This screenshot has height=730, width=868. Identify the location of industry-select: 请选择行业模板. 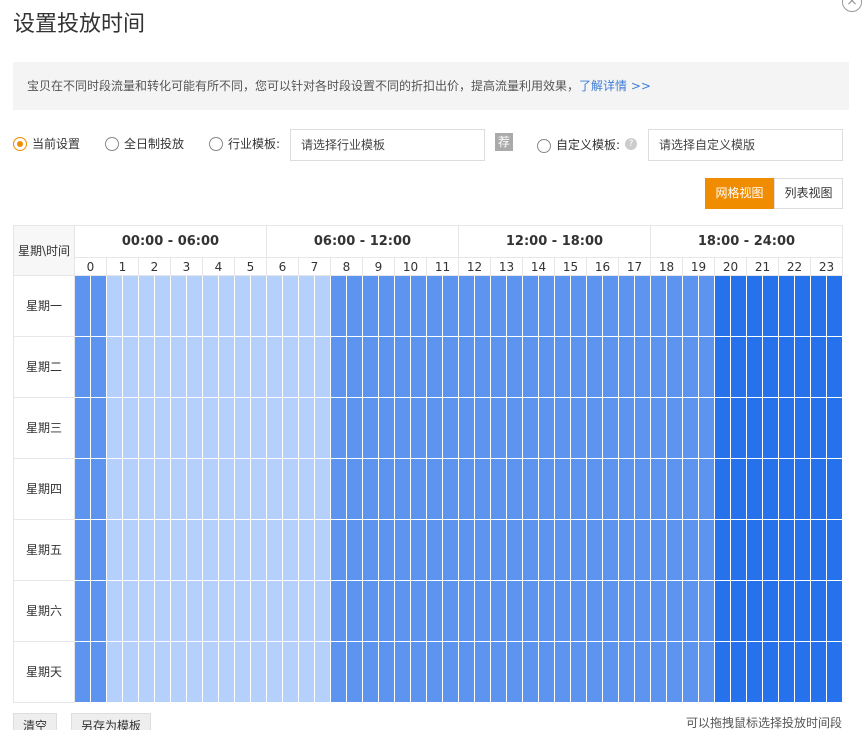
(387, 145).